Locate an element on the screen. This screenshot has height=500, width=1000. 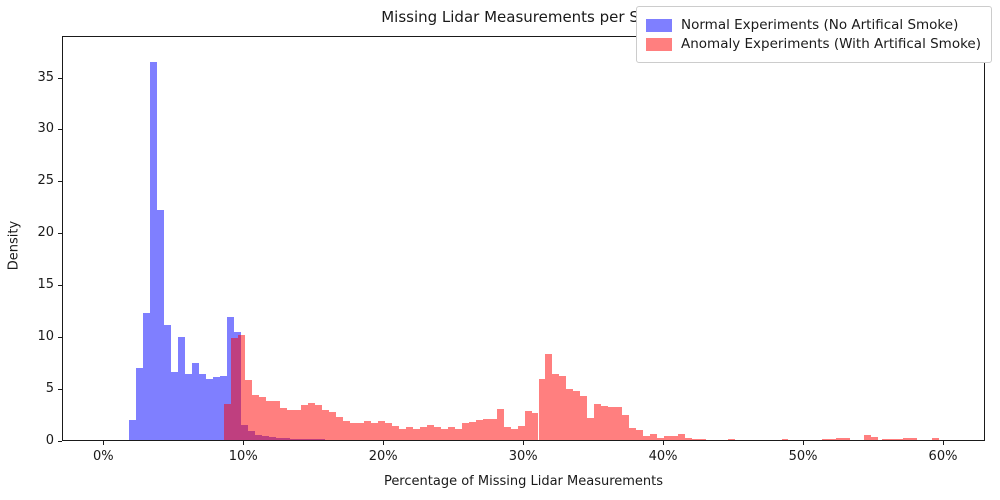
legend-label-normal: Normal Experiments (No Artifical Smoke) is located at coordinates (820, 25).